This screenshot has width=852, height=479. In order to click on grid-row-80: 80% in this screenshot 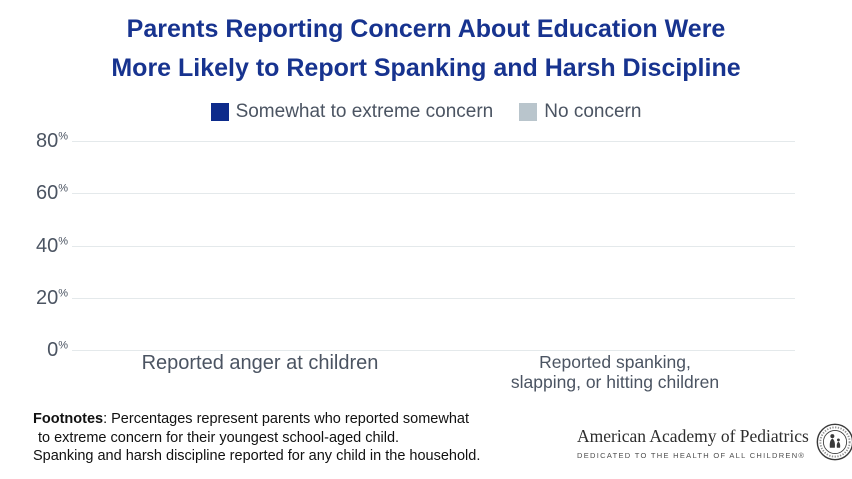, I will do `click(410, 141)`.